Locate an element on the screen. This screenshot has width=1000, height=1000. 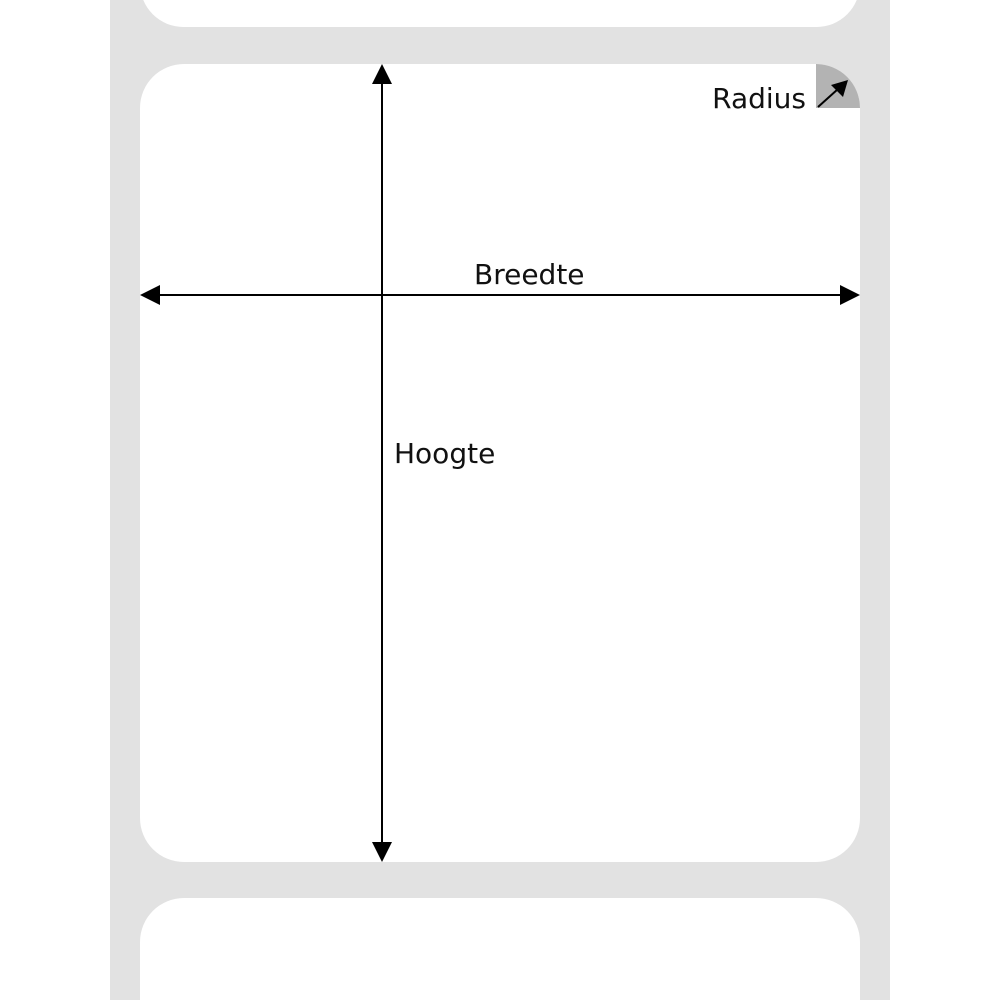
radius-label: Radius is located at coordinates (759, 98).